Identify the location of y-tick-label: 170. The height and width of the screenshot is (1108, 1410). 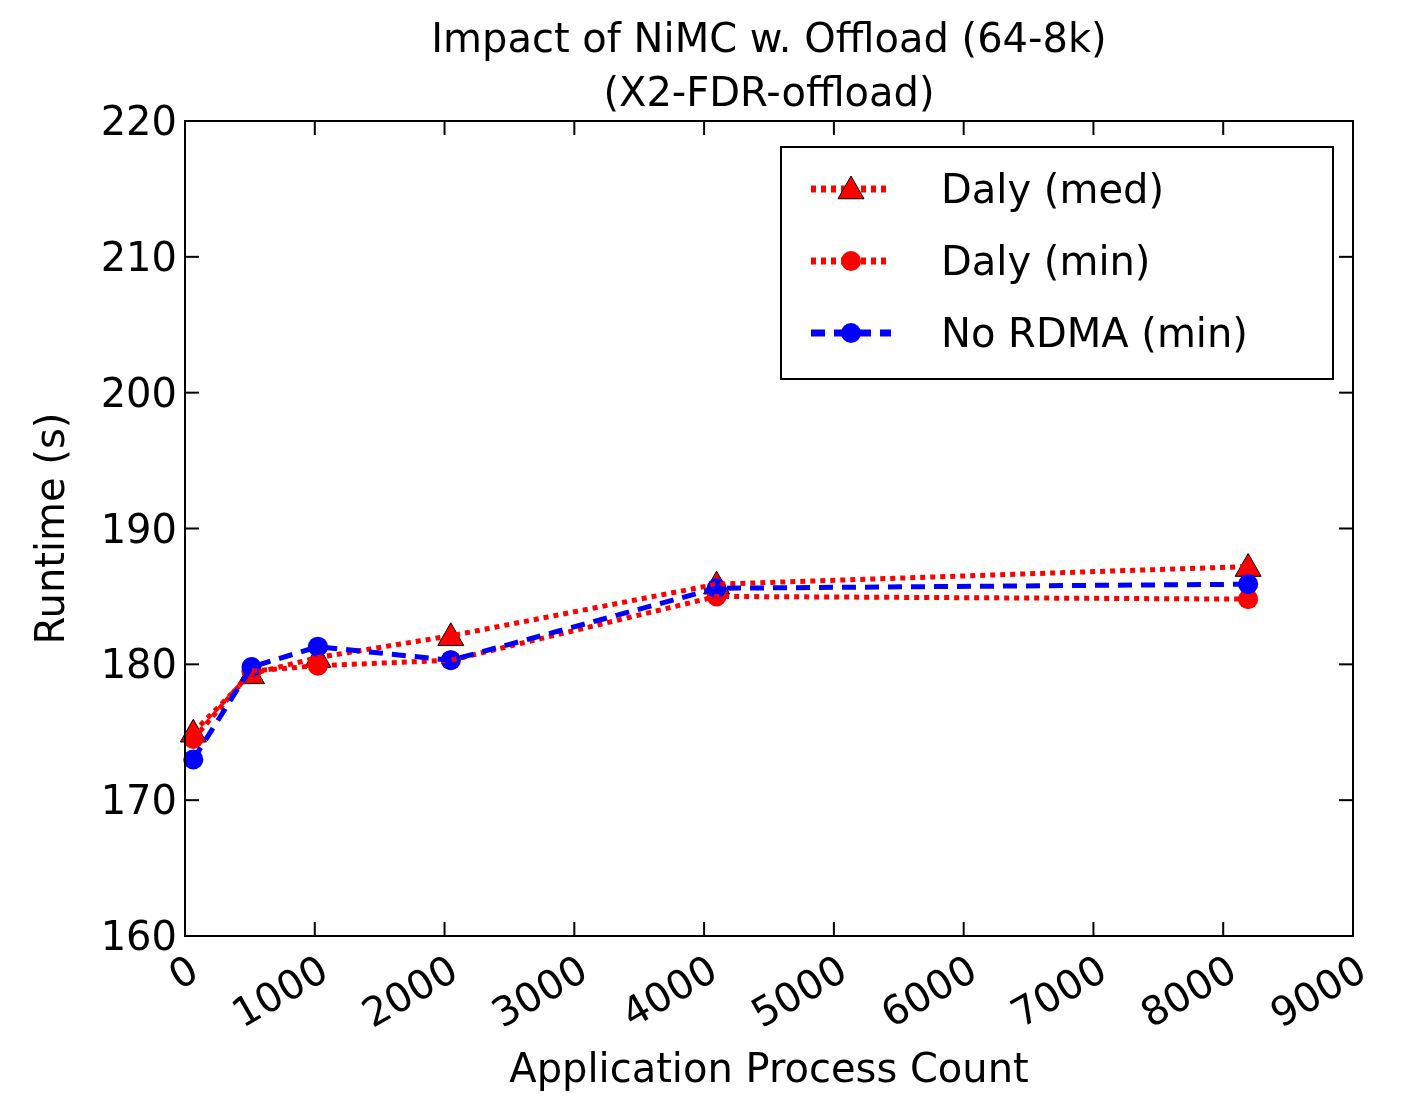
(138, 800).